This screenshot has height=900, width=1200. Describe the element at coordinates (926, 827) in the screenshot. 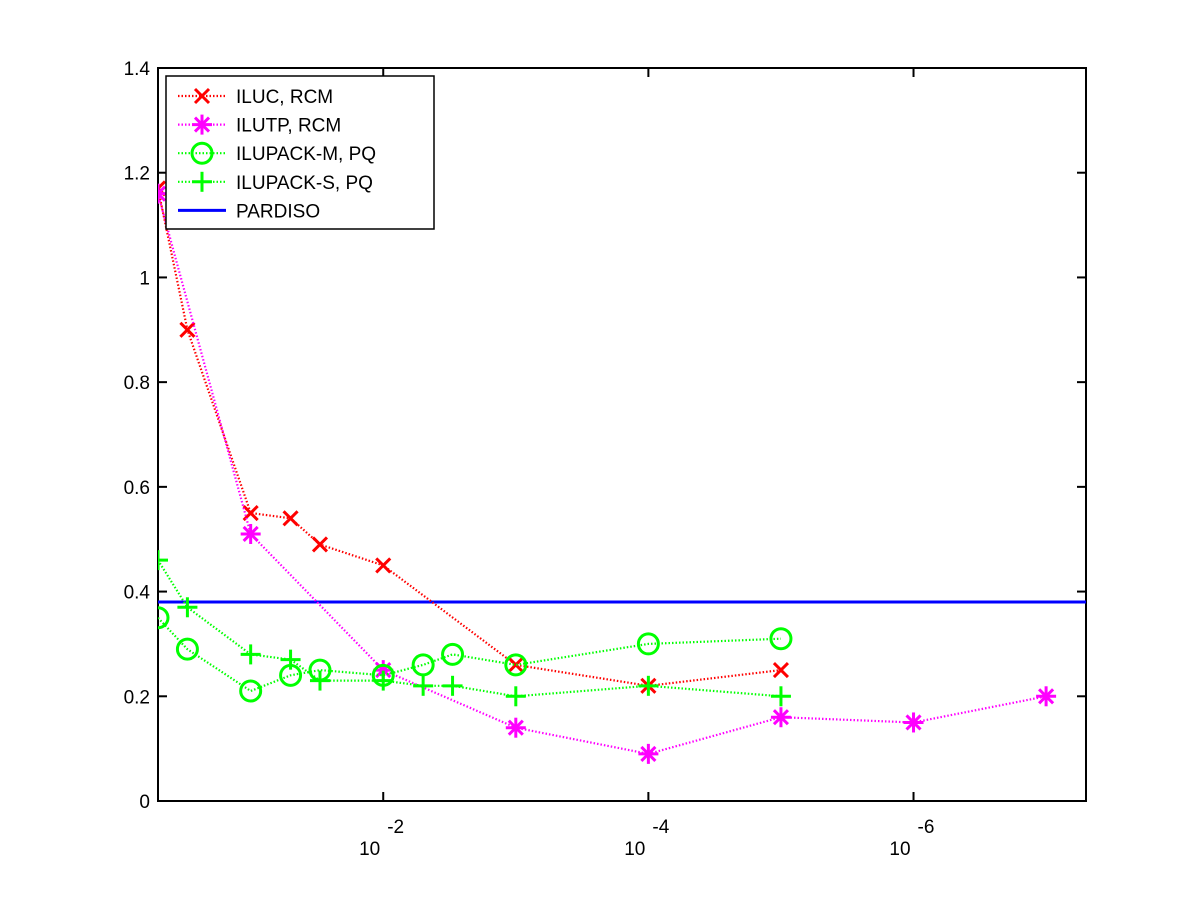

I see `x-tick-label-exponent: -6` at that location.